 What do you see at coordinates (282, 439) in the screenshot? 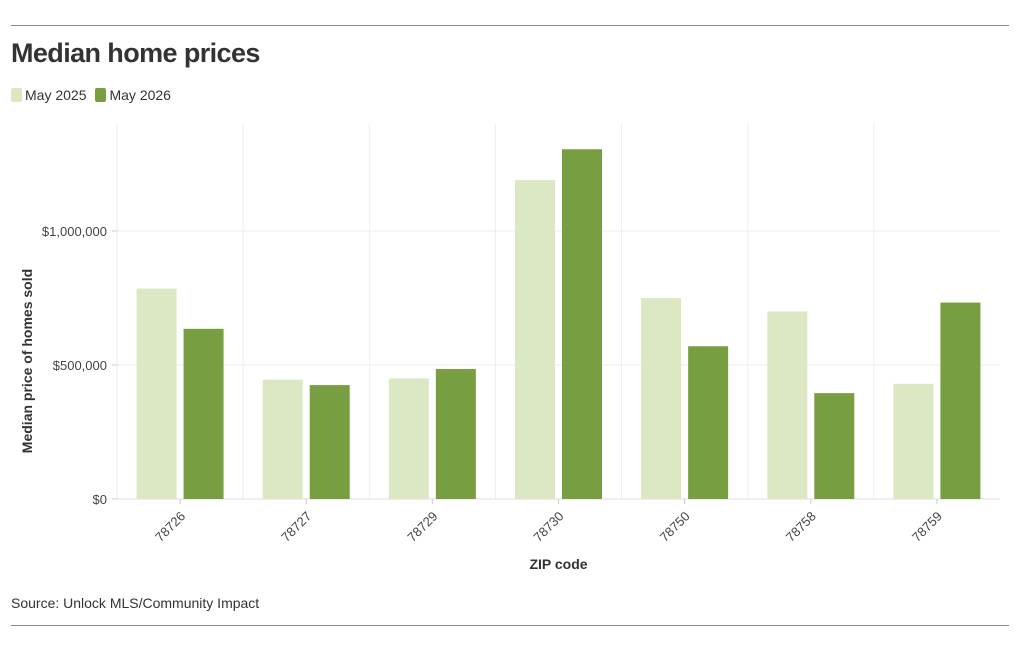
I see `bar-78727-may-2025` at bounding box center [282, 439].